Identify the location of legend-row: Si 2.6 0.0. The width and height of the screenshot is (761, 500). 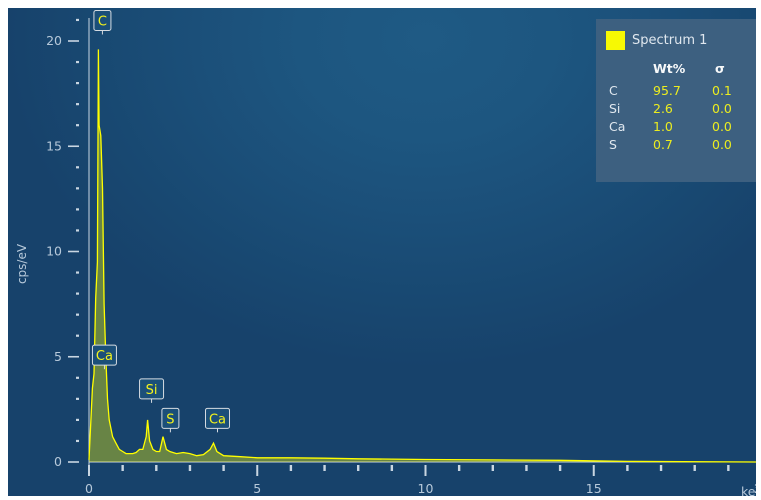
(676, 110).